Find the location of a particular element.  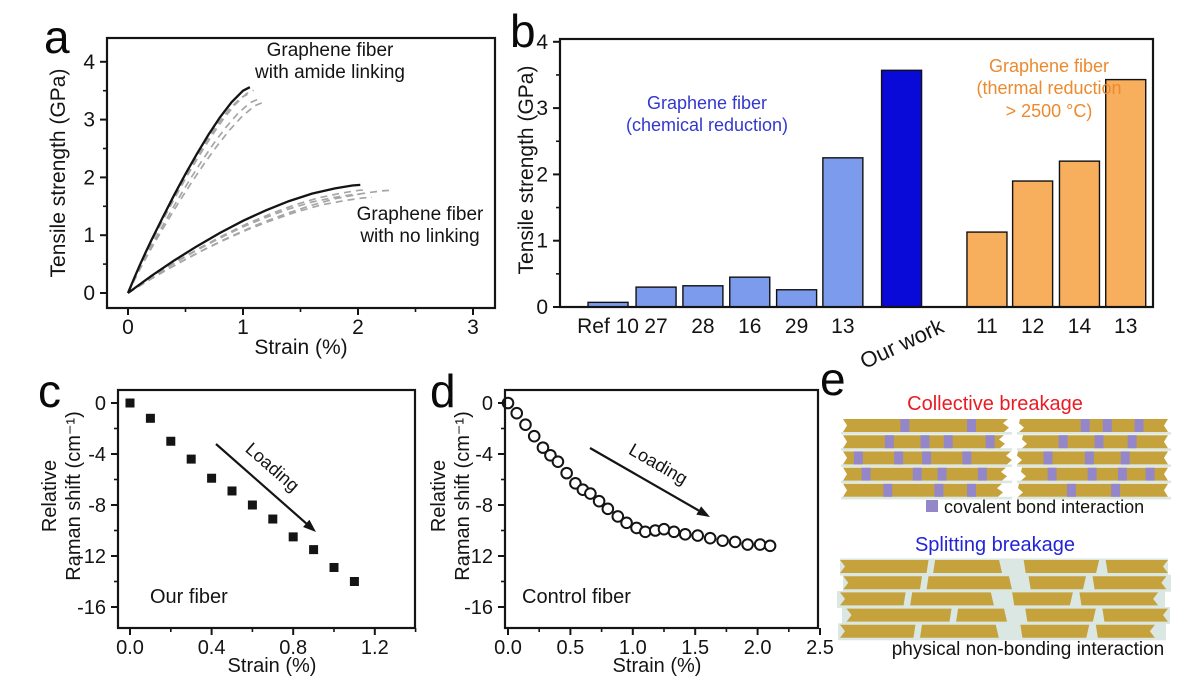

b-xtick-label: 28 is located at coordinates (702, 326).